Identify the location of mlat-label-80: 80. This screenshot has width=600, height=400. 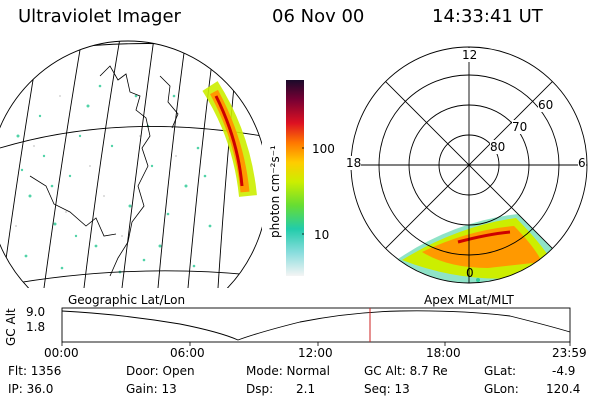
(498, 147).